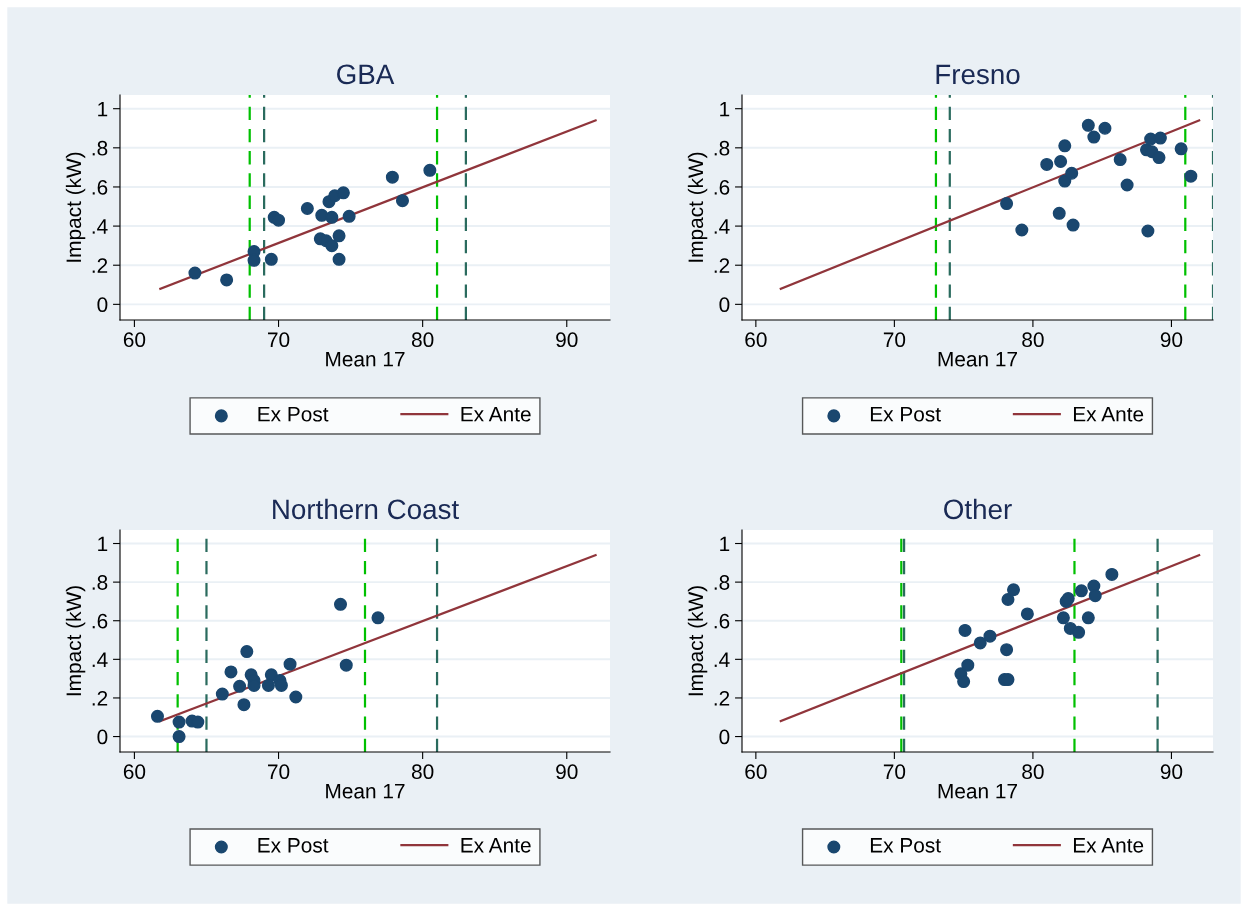  I want to click on chart-title: Fresno, so click(978, 74).